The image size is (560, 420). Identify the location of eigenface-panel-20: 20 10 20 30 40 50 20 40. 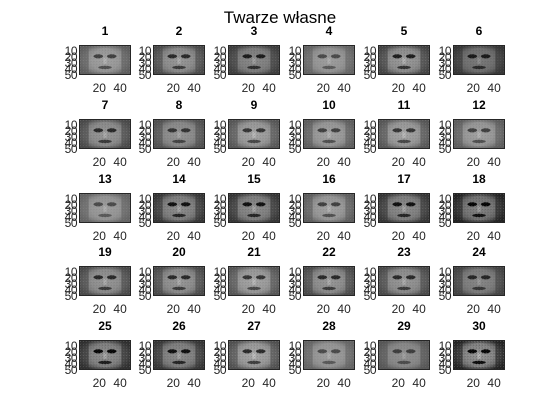
(172, 280).